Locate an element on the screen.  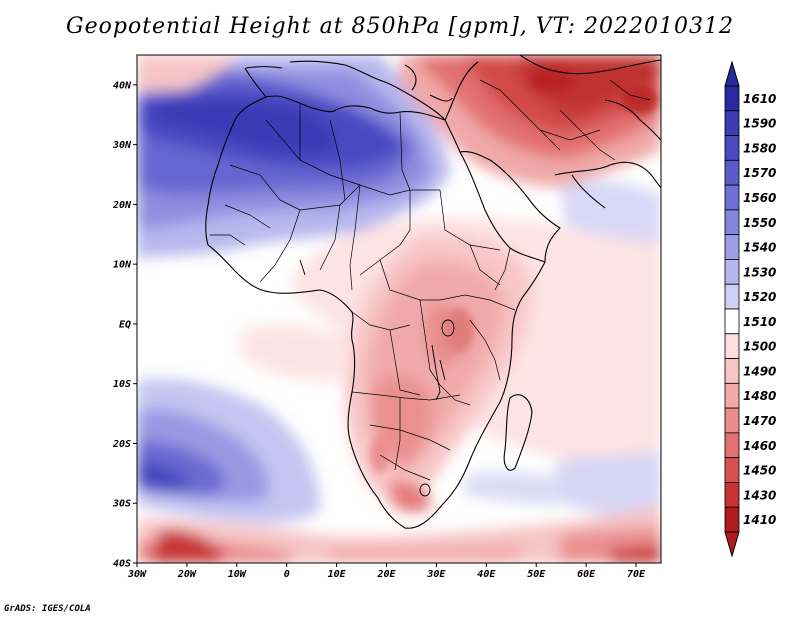
colorbar-label: 1580 is located at coordinates (759, 148).